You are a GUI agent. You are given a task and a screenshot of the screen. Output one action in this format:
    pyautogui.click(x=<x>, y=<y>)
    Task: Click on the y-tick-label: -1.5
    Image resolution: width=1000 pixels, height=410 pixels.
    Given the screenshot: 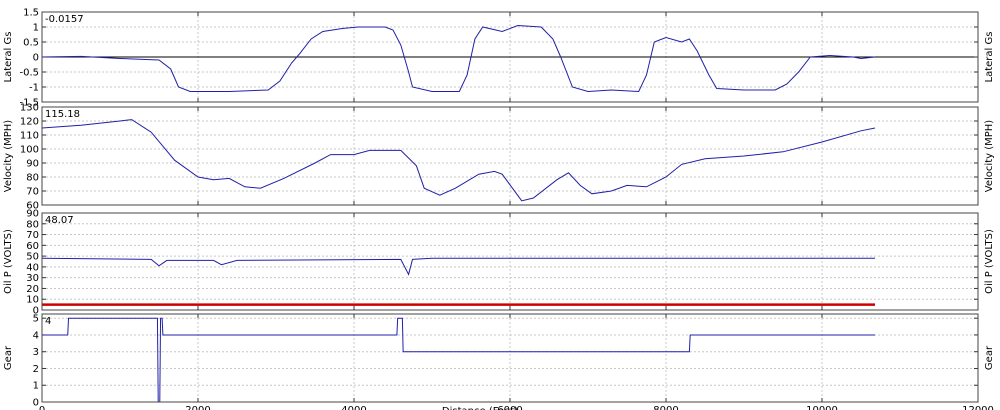 What is the action you would take?
    pyautogui.click(x=29, y=103)
    